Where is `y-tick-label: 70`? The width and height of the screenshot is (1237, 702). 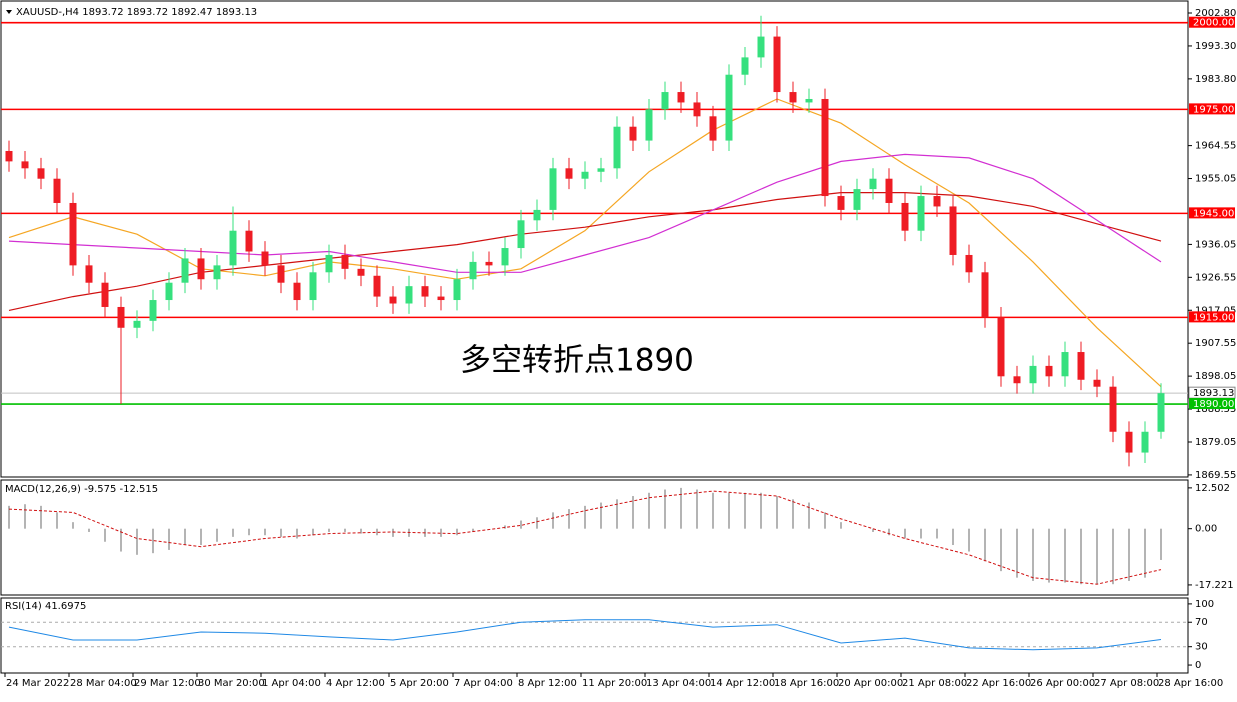
y-tick-label: 70 is located at coordinates (1201, 622).